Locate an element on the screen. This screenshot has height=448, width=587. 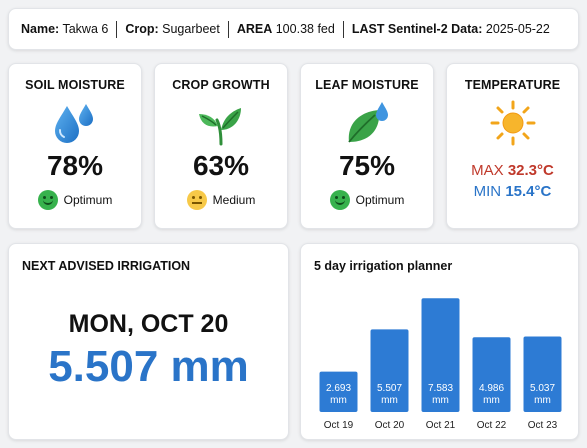
status-label: Medium is located at coordinates (234, 200).